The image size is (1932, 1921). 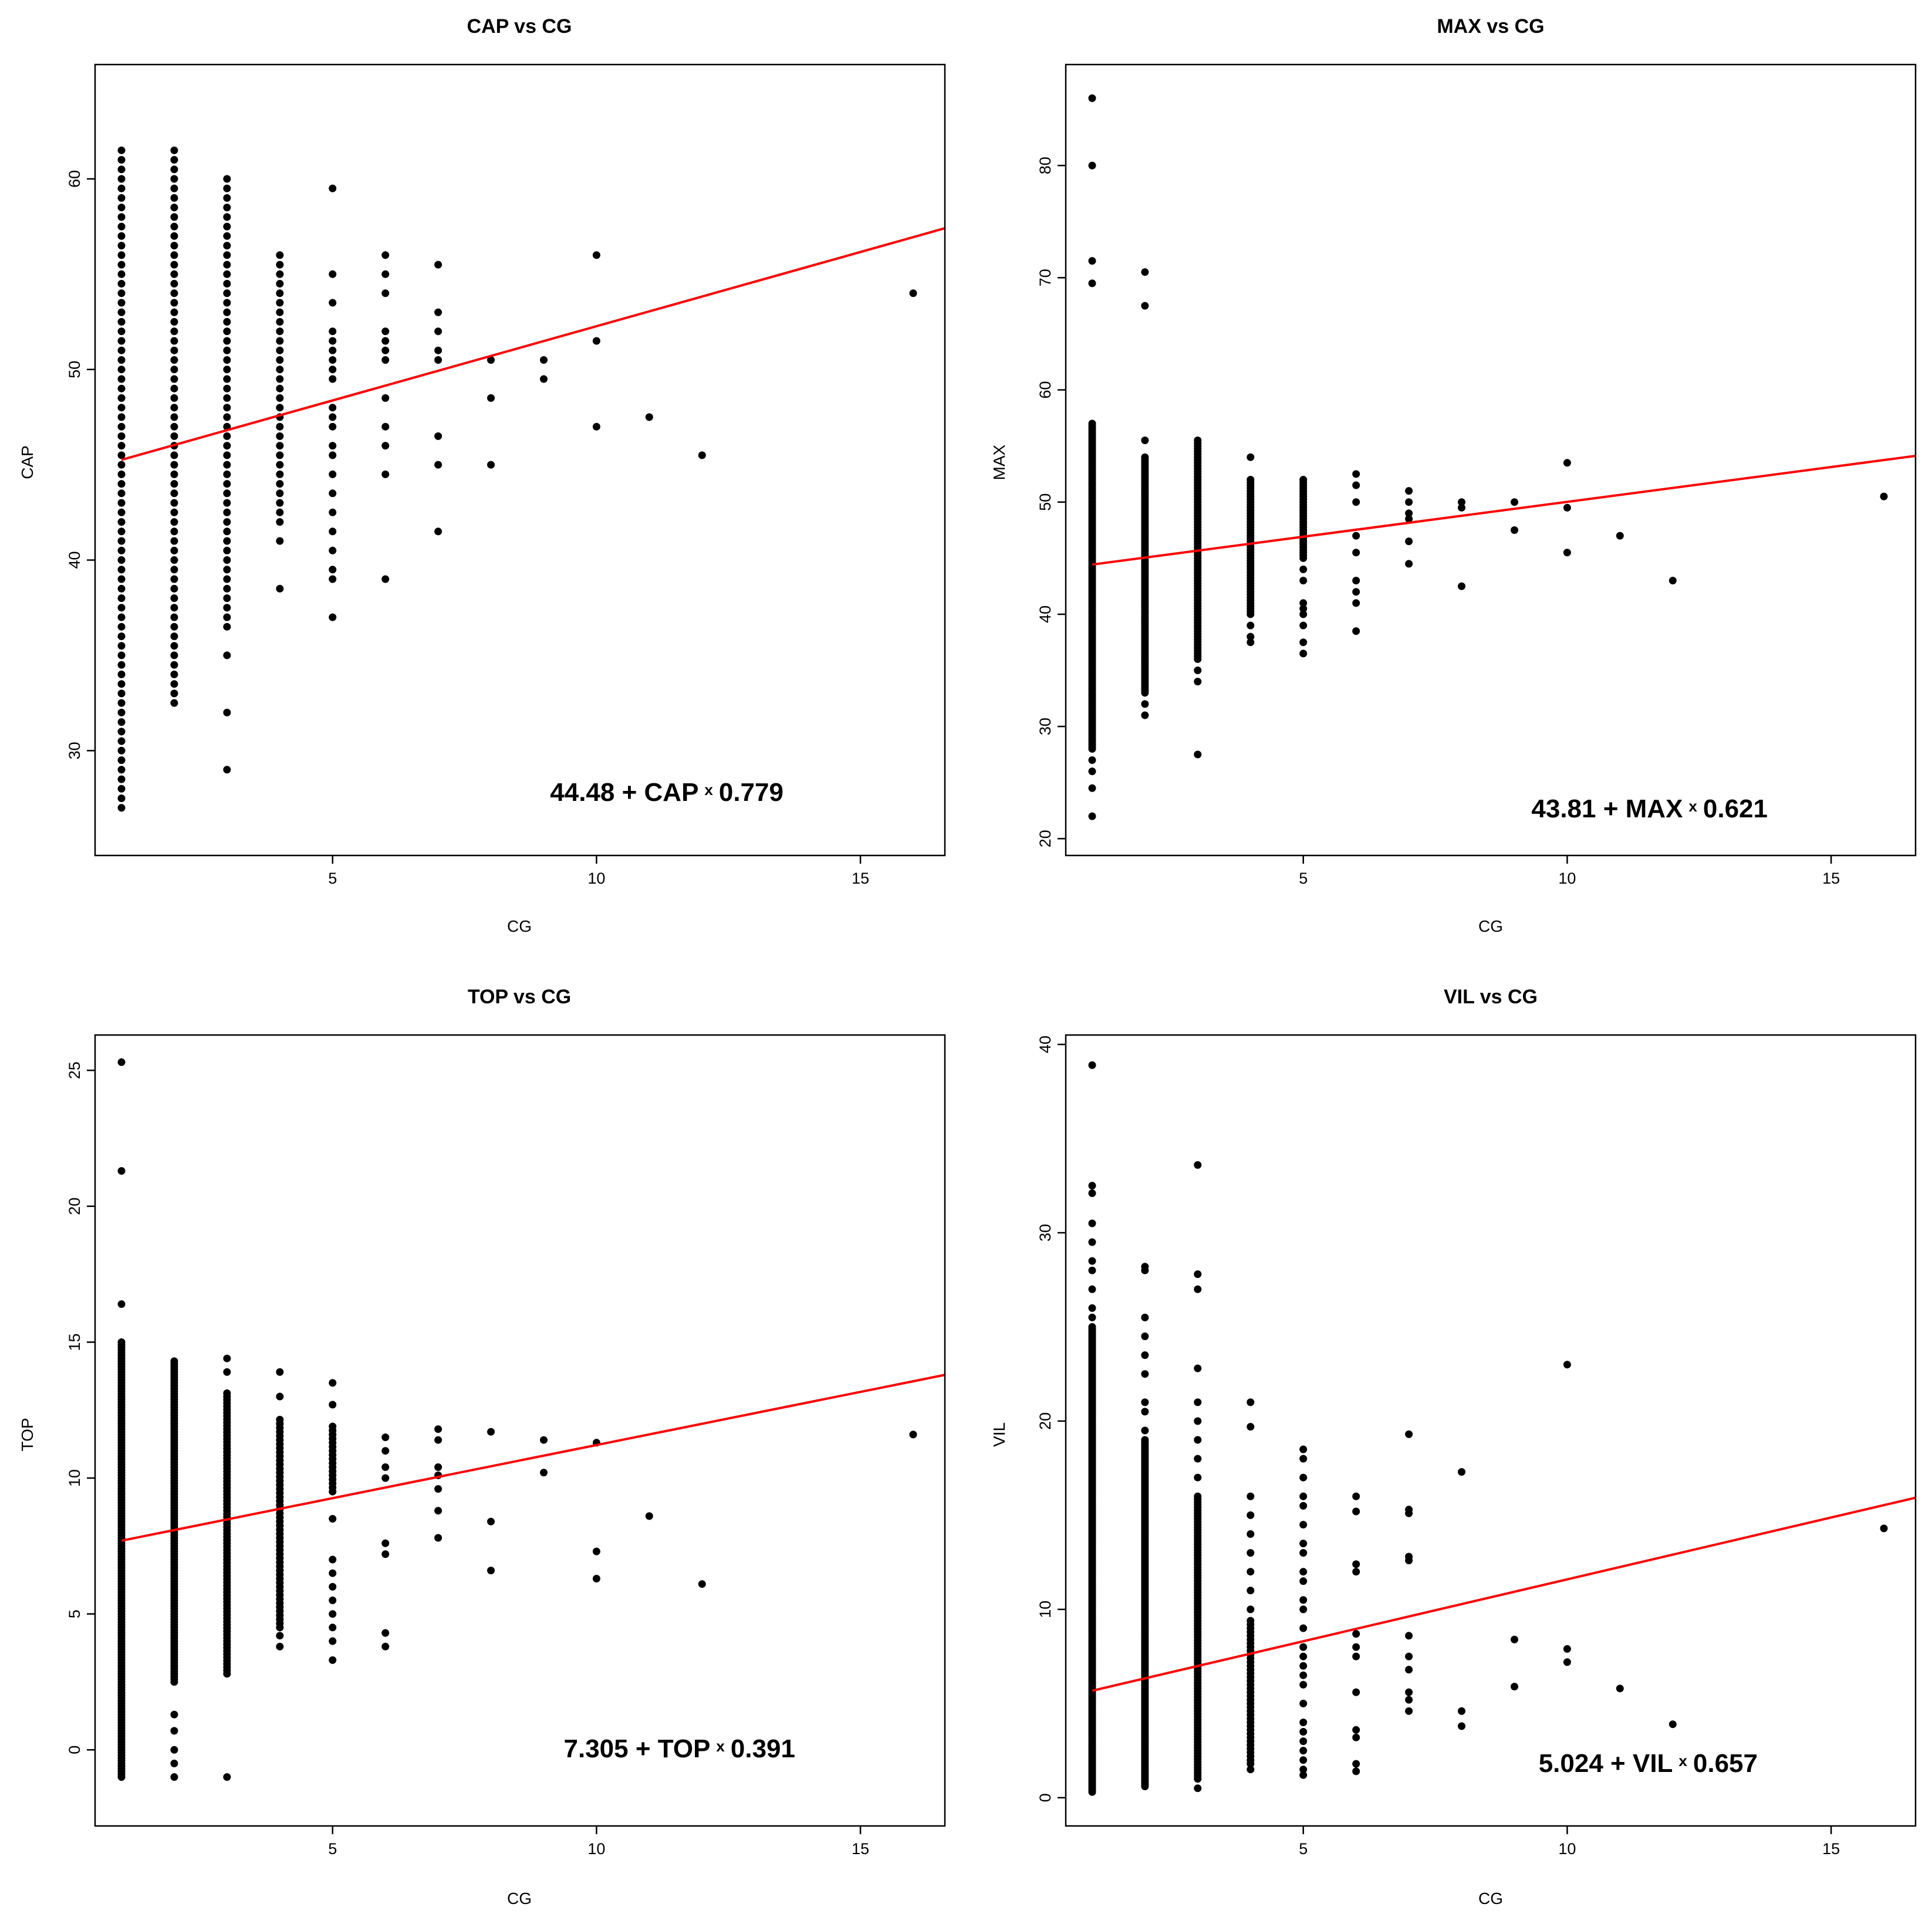 What do you see at coordinates (680, 1749) in the screenshot?
I see `regression-equation: 7.305 + TOP x 0.391` at bounding box center [680, 1749].